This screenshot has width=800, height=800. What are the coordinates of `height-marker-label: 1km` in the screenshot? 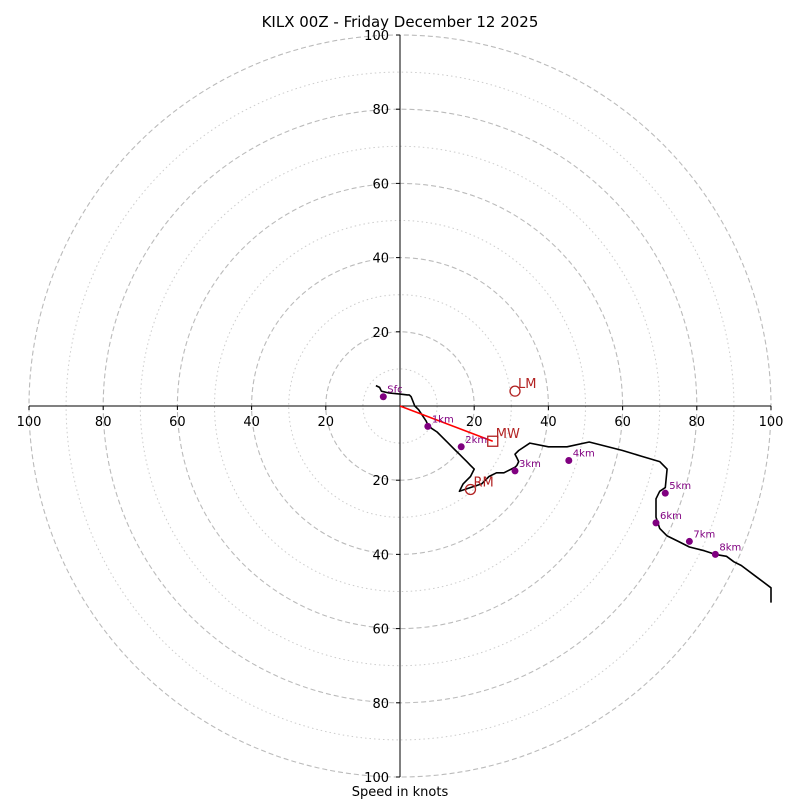 It's located at (443, 419).